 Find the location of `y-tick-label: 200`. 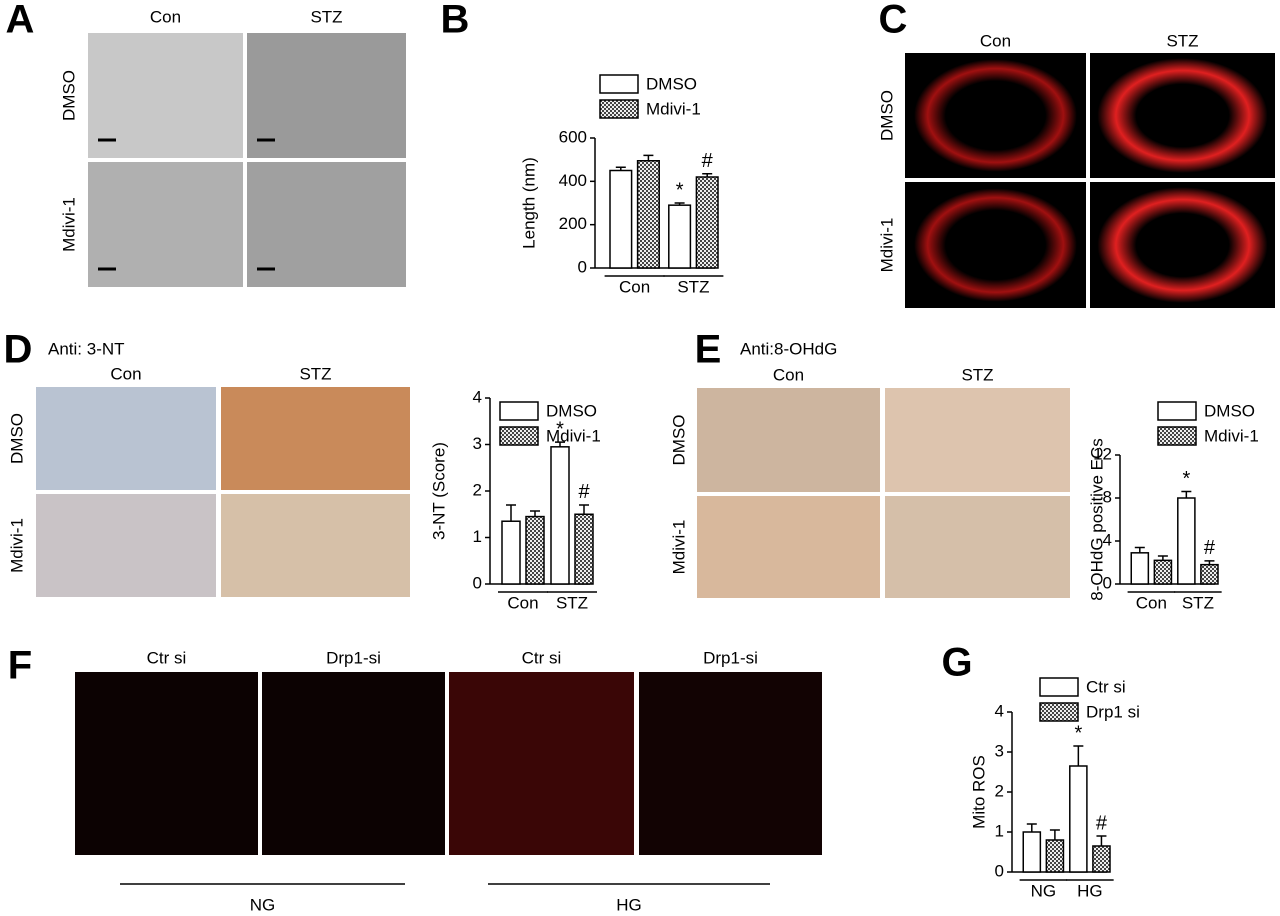

y-tick-label: 200 is located at coordinates (573, 223).